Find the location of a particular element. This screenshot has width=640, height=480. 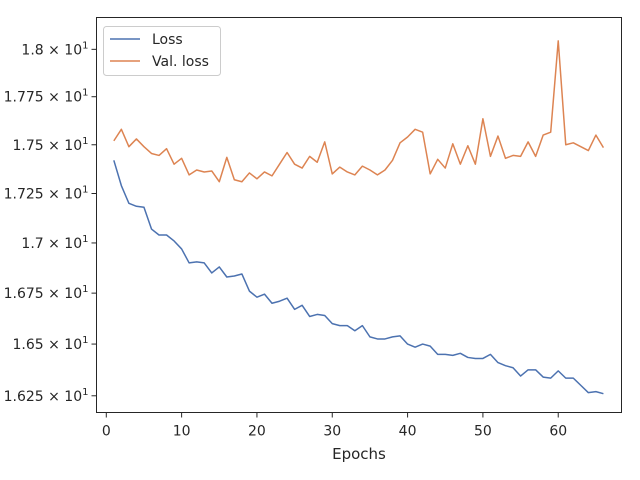

y-tick-label: 1.7 × 10¹ is located at coordinates (54, 243).